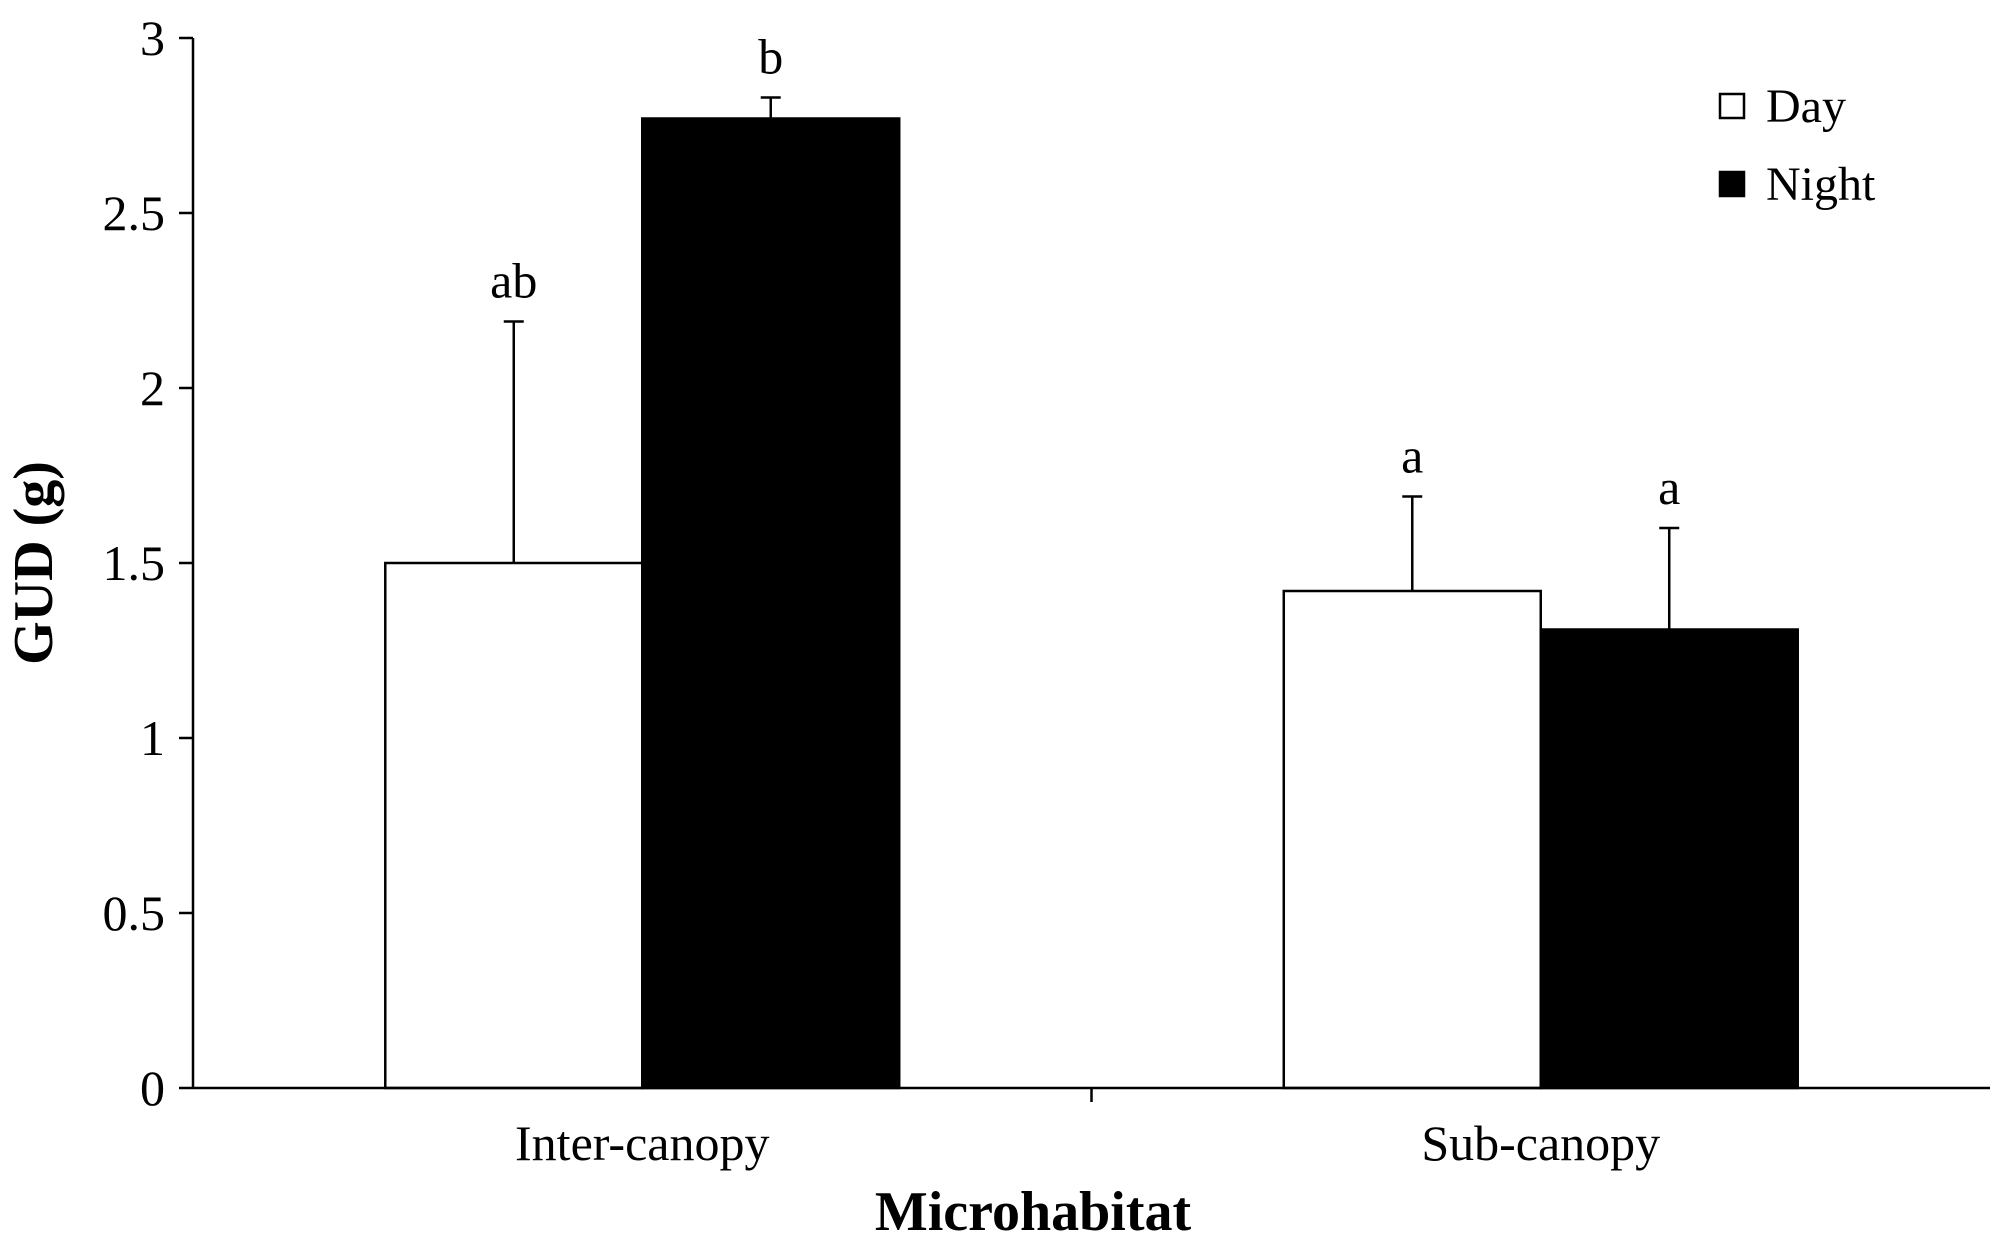  I want to click on y-tick-label: 2, so click(152, 388).